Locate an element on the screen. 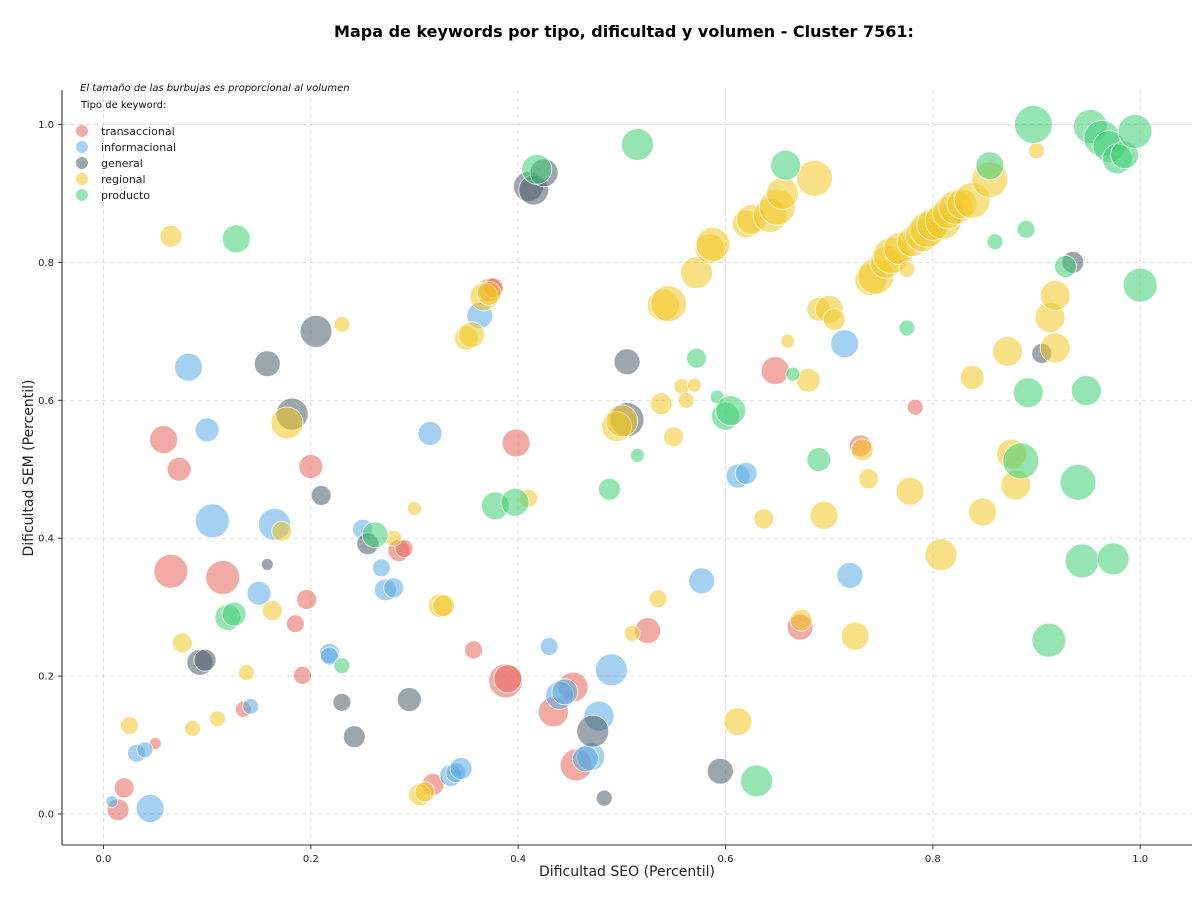  y-tick-label: 1.0 is located at coordinates (46, 125).